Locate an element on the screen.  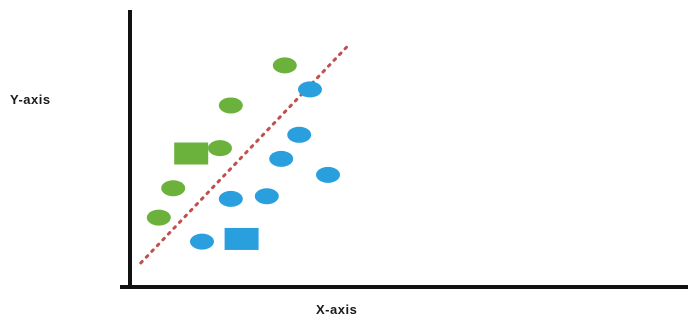
x-axis-label: X-axis is located at coordinates (337, 309).